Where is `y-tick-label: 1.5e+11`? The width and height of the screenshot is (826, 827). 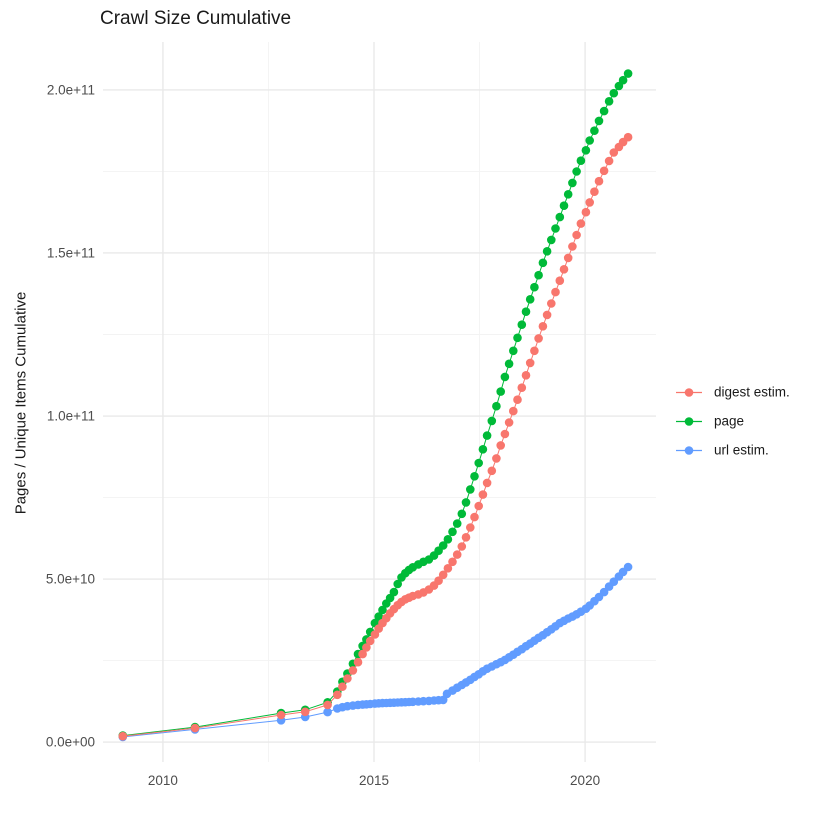 y-tick-label: 1.5e+11 is located at coordinates (71, 252).